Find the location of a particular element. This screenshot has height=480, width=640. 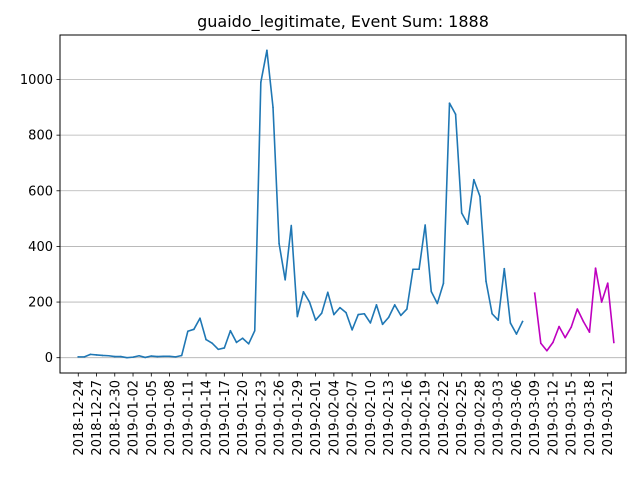

x-tick-label: 2019-02-22 is located at coordinates (444, 418).